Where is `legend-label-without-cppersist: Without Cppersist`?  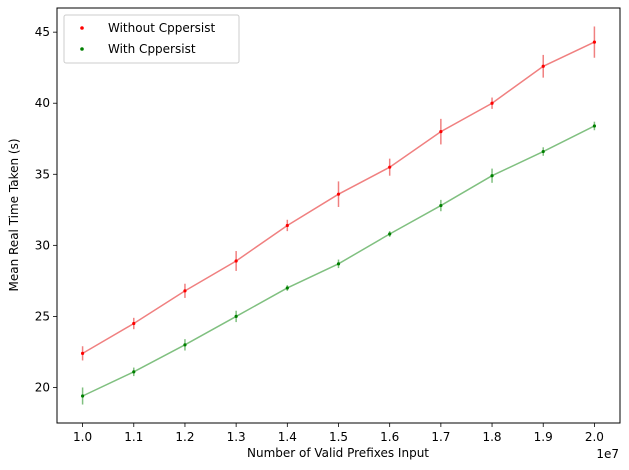 legend-label-without-cppersist: Without Cppersist is located at coordinates (161, 28).